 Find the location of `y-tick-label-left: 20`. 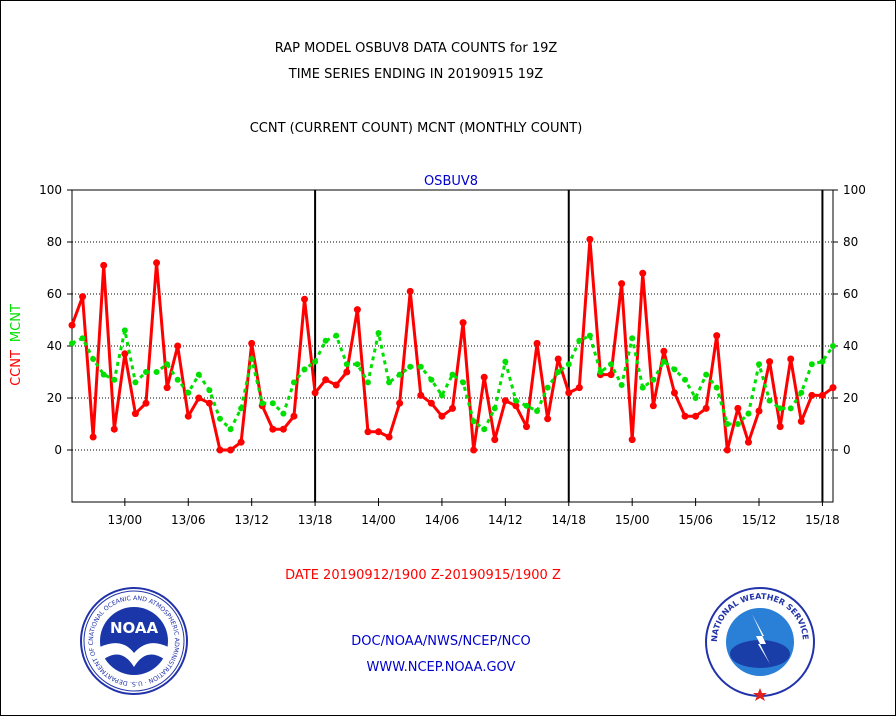

y-tick-label-left: 20 is located at coordinates (54, 398).